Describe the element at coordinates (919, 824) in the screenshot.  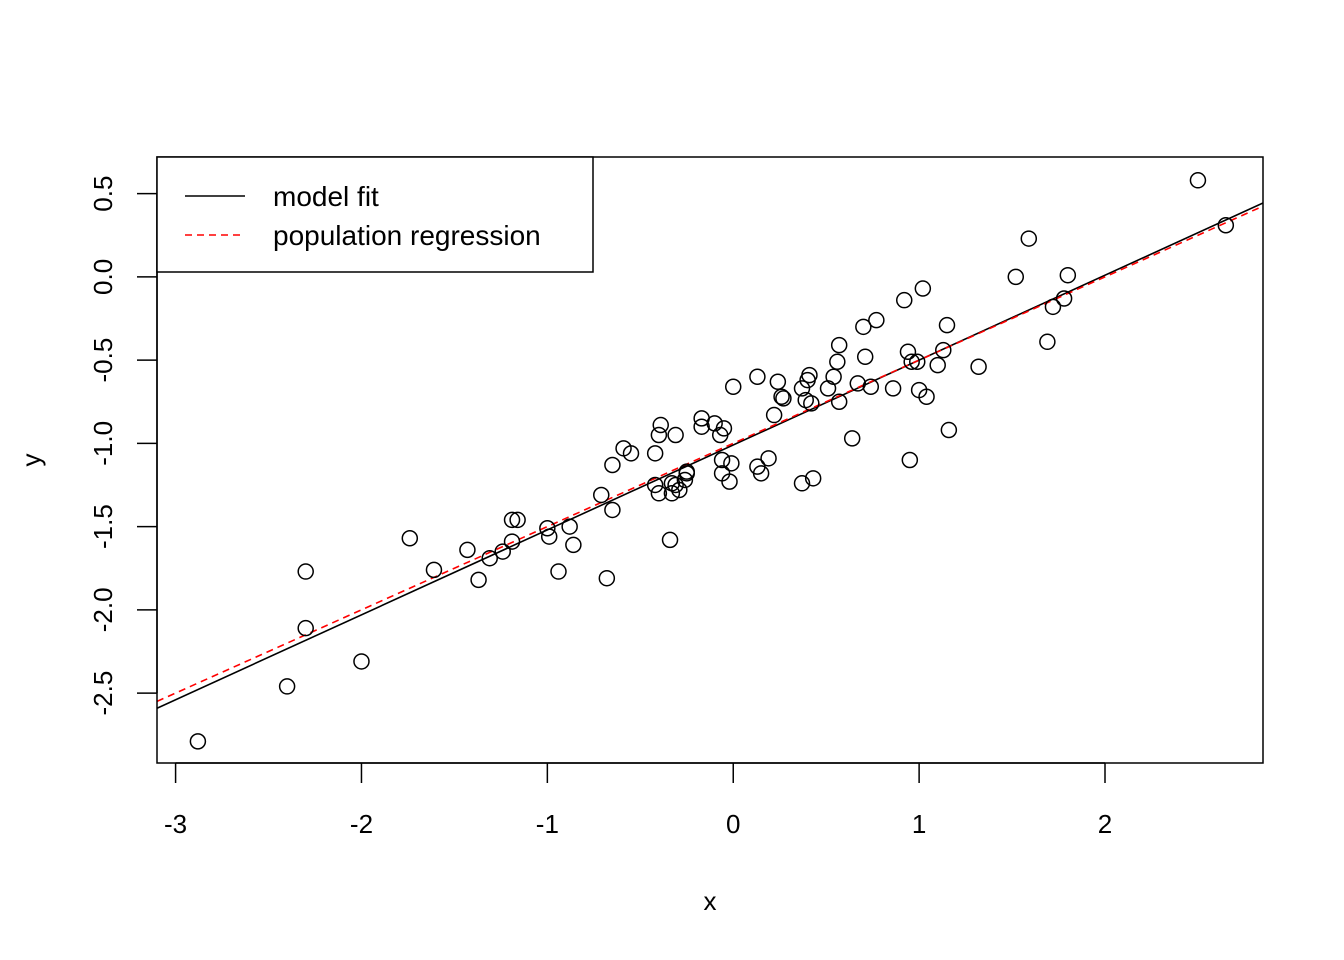
I see `x-tick-label: 1` at that location.